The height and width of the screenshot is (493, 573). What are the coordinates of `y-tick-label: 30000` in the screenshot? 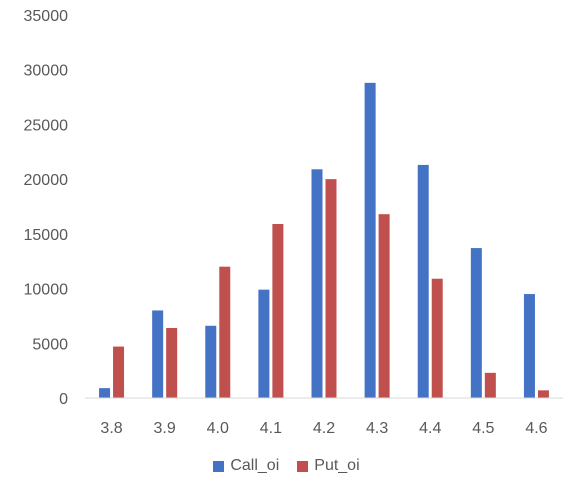 It's located at (46, 71).